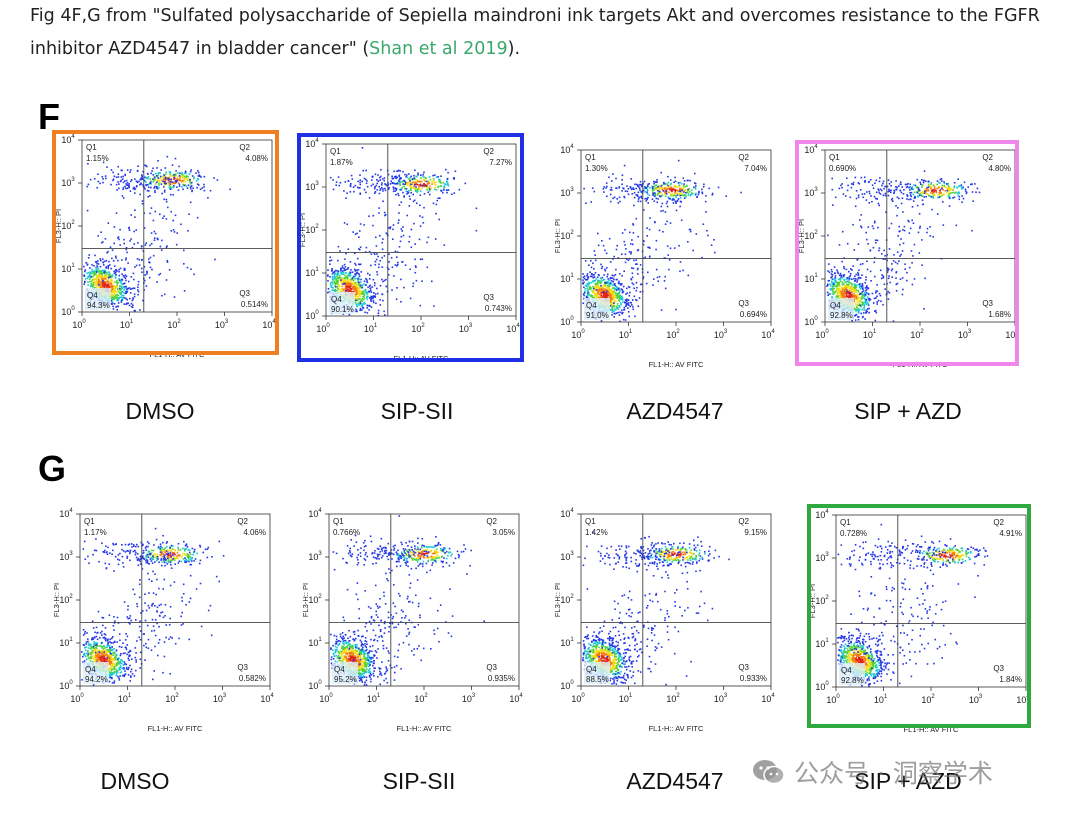 This screenshot has height=816, width=1071. What do you see at coordinates (342, 309) in the screenshot?
I see `quadrant-q4-value: 90.1%` at bounding box center [342, 309].